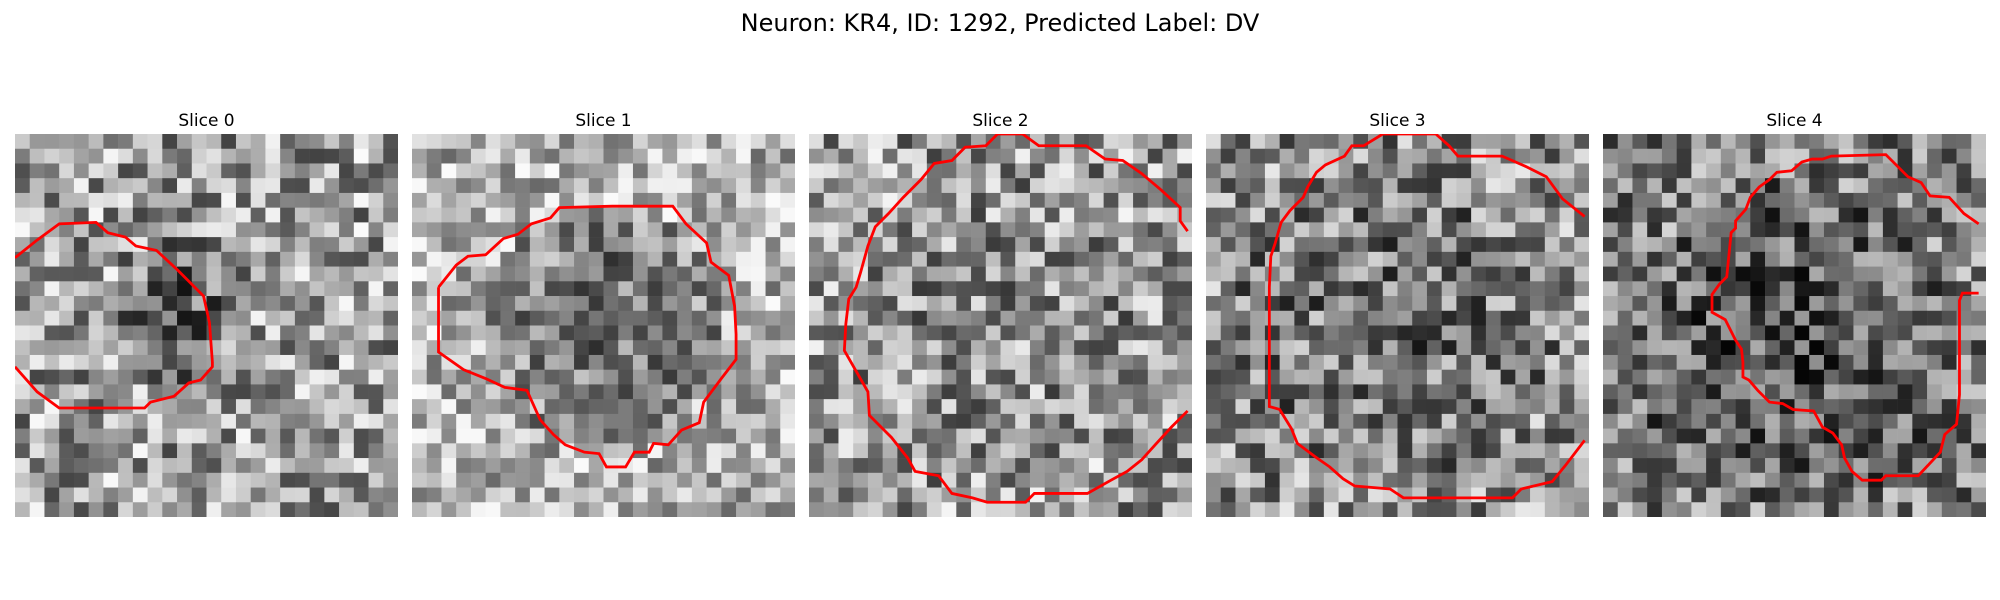  What do you see at coordinates (603, 121) in the screenshot?
I see `slice-title: Slice 1` at bounding box center [603, 121].